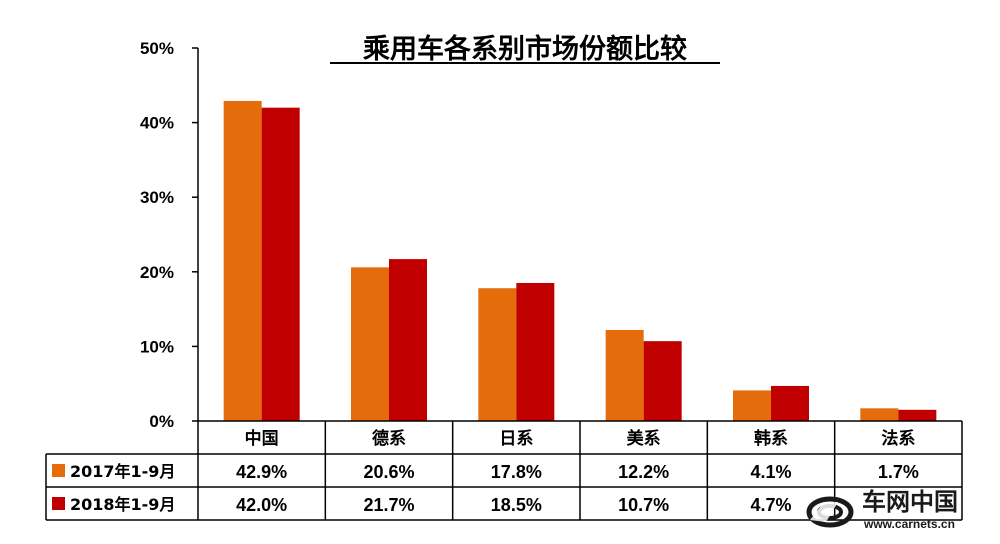 This screenshot has width=1000, height=544. I want to click on data-label: 1.7%, so click(898, 472).